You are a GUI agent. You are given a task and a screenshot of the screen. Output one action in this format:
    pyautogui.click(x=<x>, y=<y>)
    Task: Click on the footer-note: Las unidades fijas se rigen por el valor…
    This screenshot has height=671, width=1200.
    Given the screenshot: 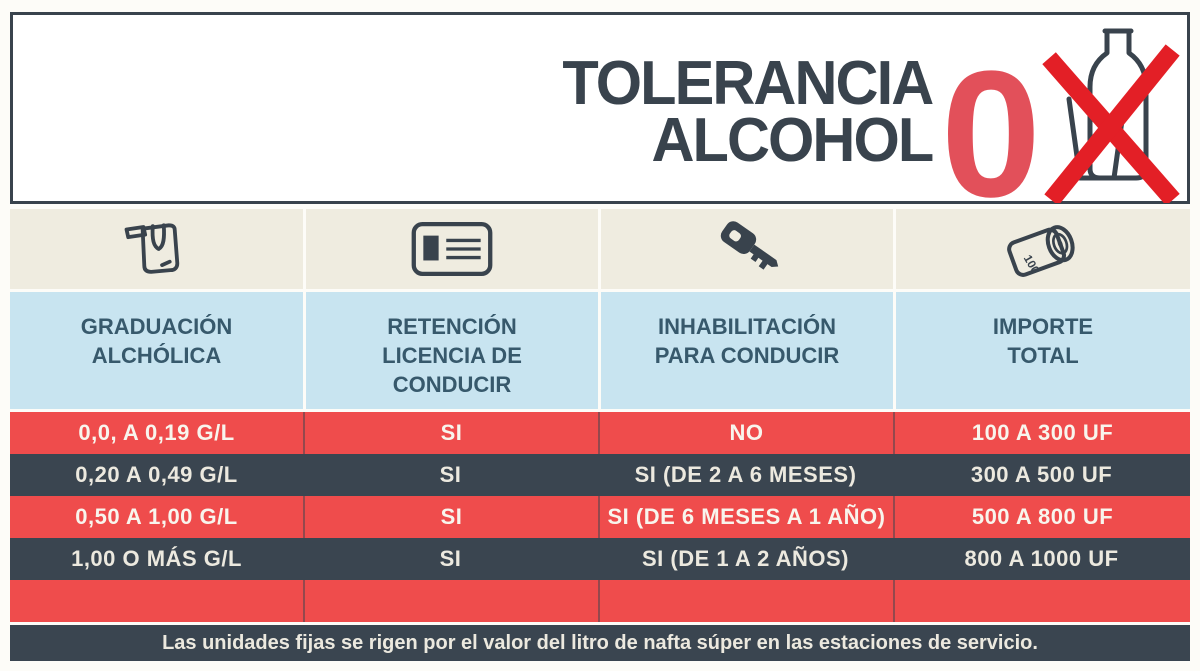 What is the action you would take?
    pyautogui.click(x=600, y=642)
    